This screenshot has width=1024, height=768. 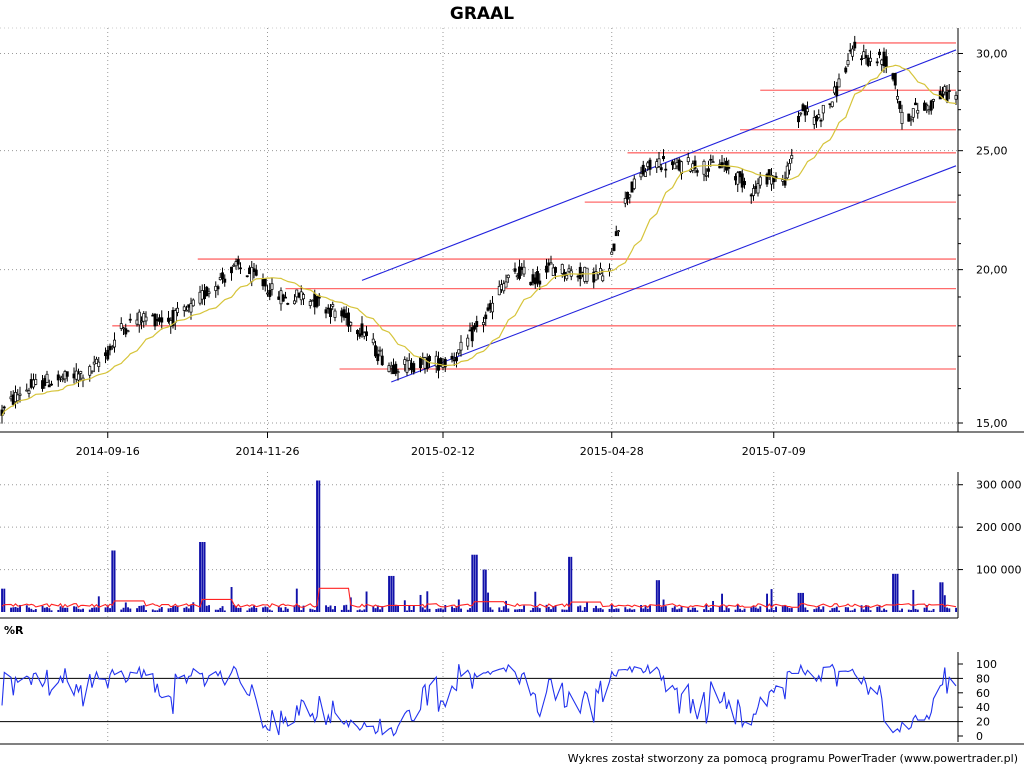 What do you see at coordinates (992, 270) in the screenshot?
I see `price-tick-label: 20,00` at bounding box center [992, 270].